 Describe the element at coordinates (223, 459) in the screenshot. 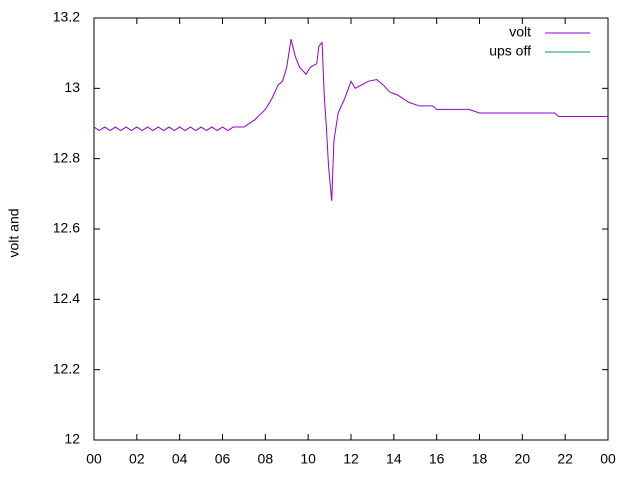

I see `x-tick-label: 06` at that location.